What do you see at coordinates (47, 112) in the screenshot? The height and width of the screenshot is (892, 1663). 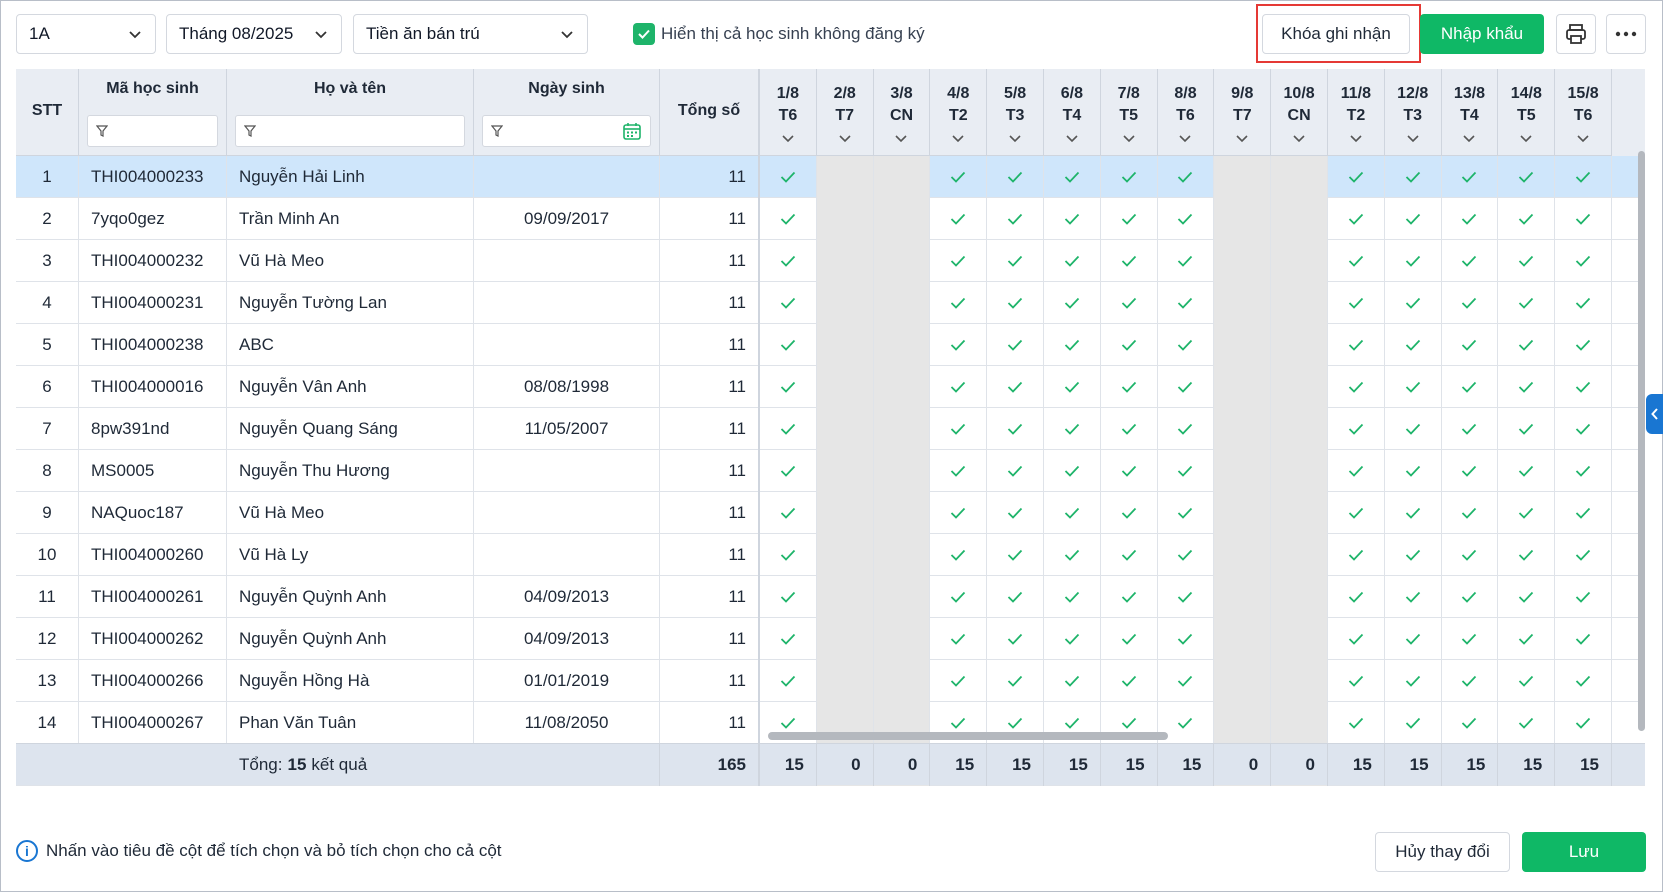 I see `header-stt: STT` at bounding box center [47, 112].